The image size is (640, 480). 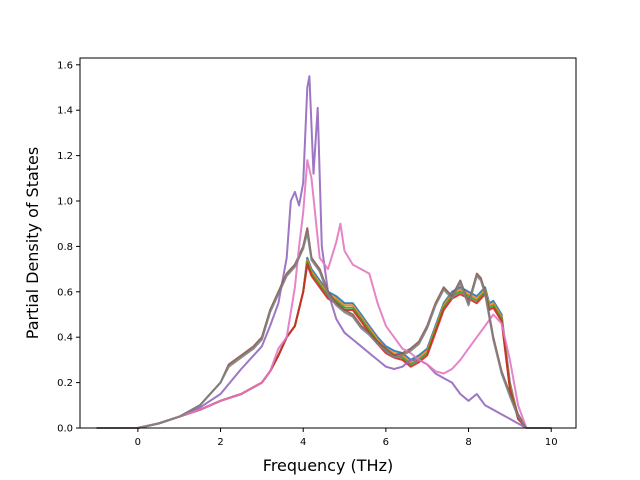 I want to click on y-tick-label: 1.2, so click(x=65, y=156).